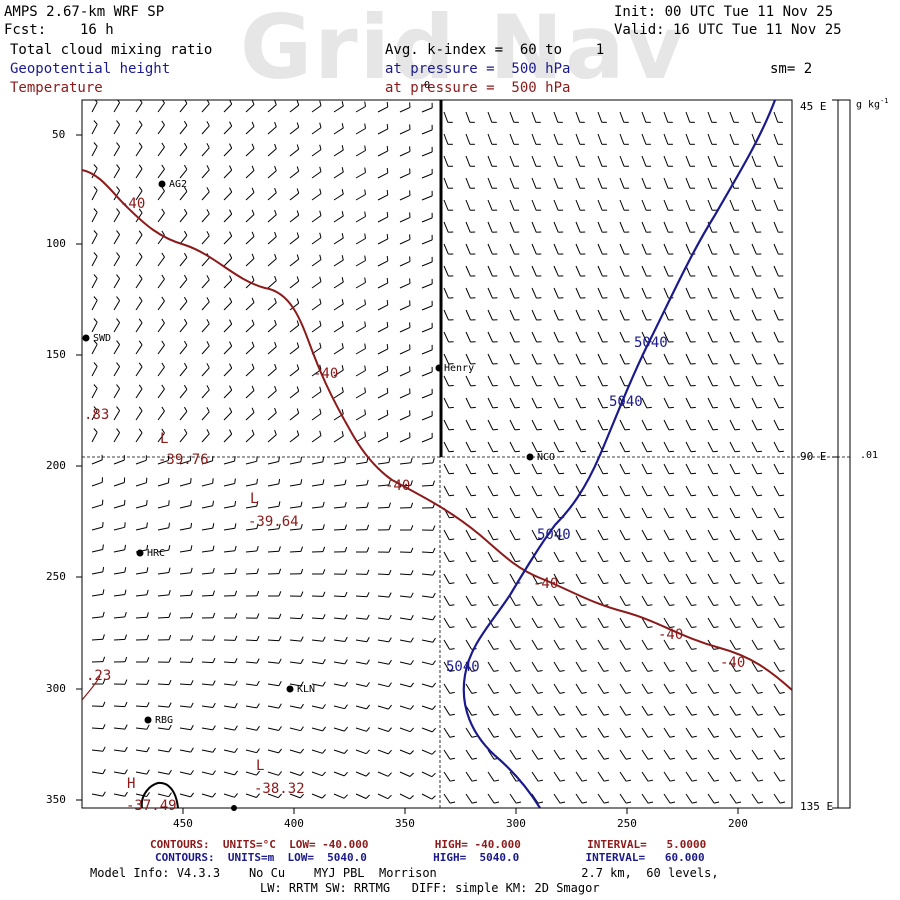 The image size is (900, 900). I want to click on edge-value: .83, so click(97, 415).